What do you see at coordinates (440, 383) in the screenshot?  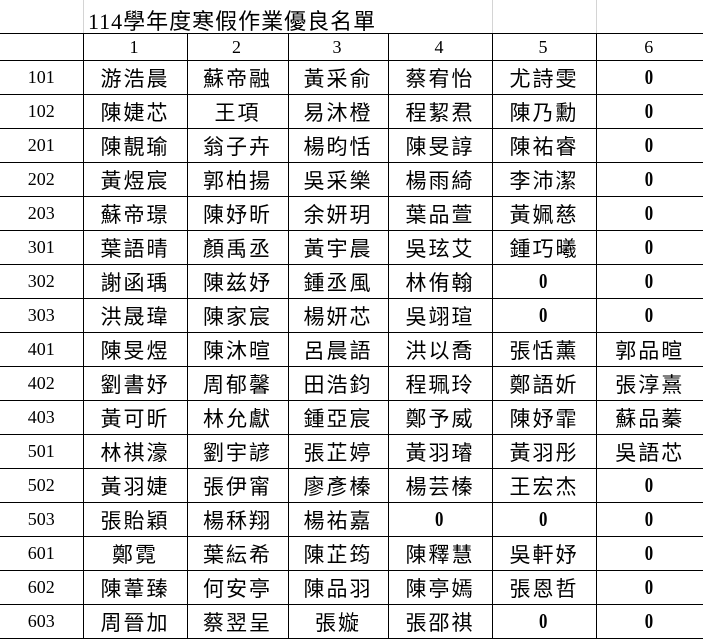 I see `name-cell: 程珮玲` at bounding box center [440, 383].